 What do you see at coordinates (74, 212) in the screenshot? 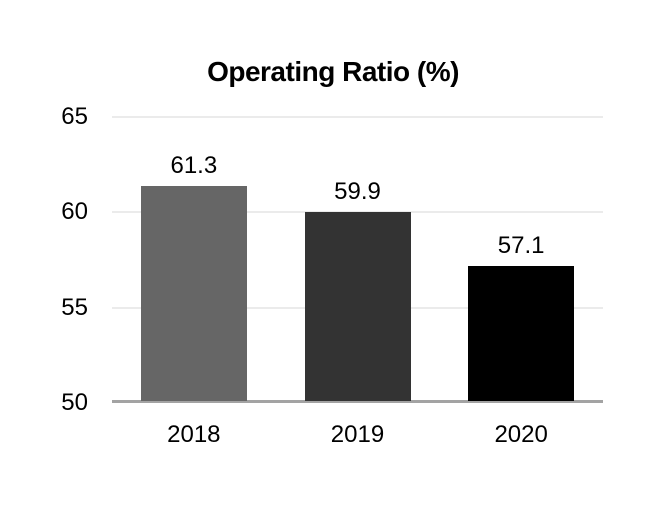
I see `y-tick-label: 60` at bounding box center [74, 212].